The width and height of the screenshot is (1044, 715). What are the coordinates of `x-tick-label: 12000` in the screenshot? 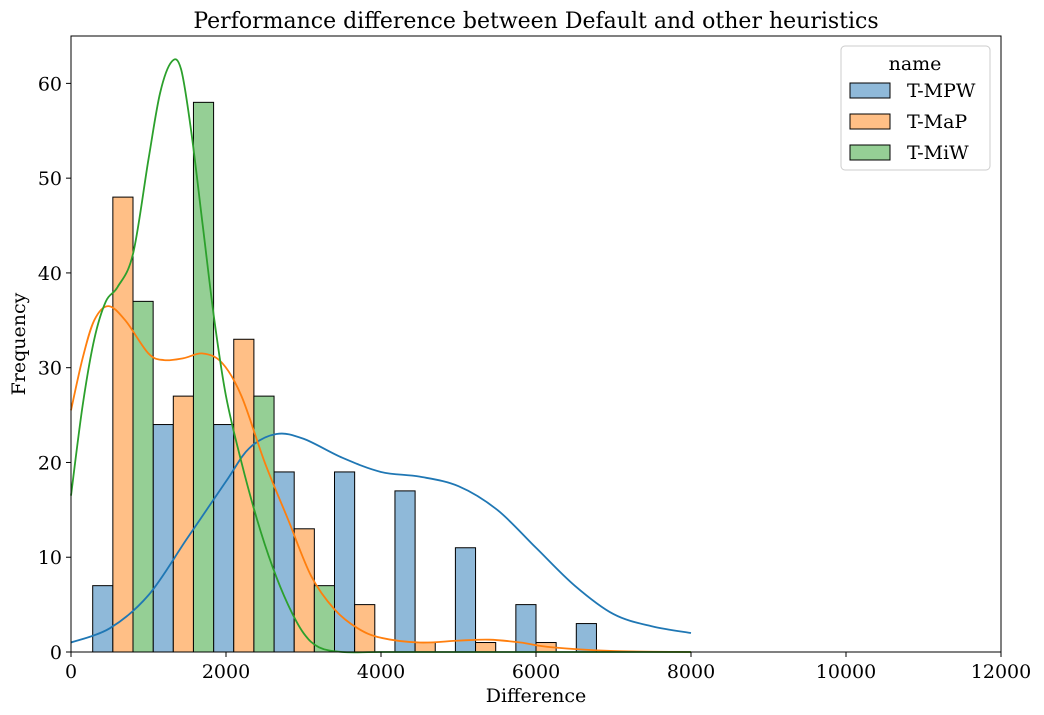 It's located at (1001, 672).